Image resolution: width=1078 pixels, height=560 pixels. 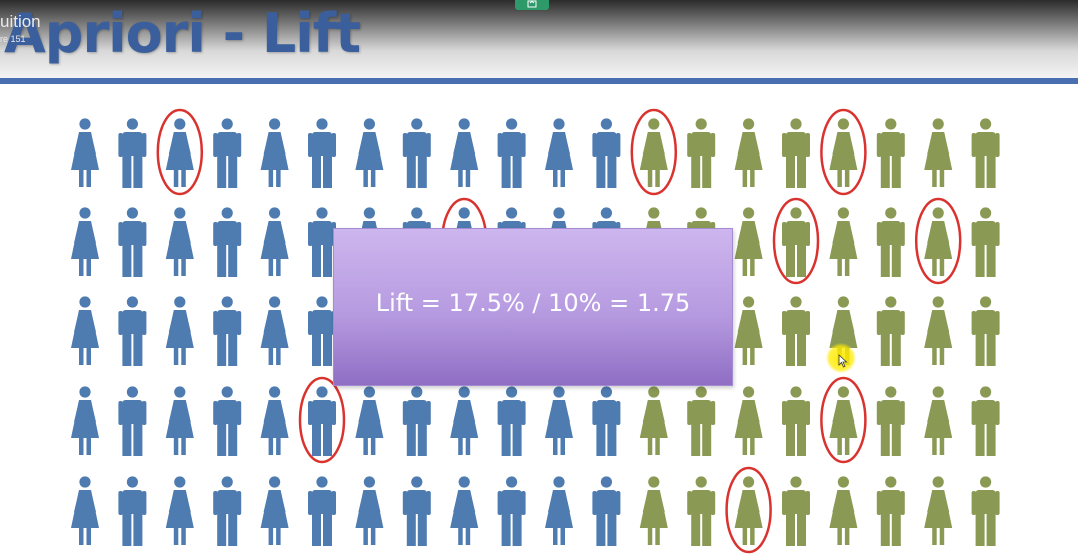 What do you see at coordinates (182, 33) in the screenshot?
I see `slide-title: Apriori - Lift` at bounding box center [182, 33].